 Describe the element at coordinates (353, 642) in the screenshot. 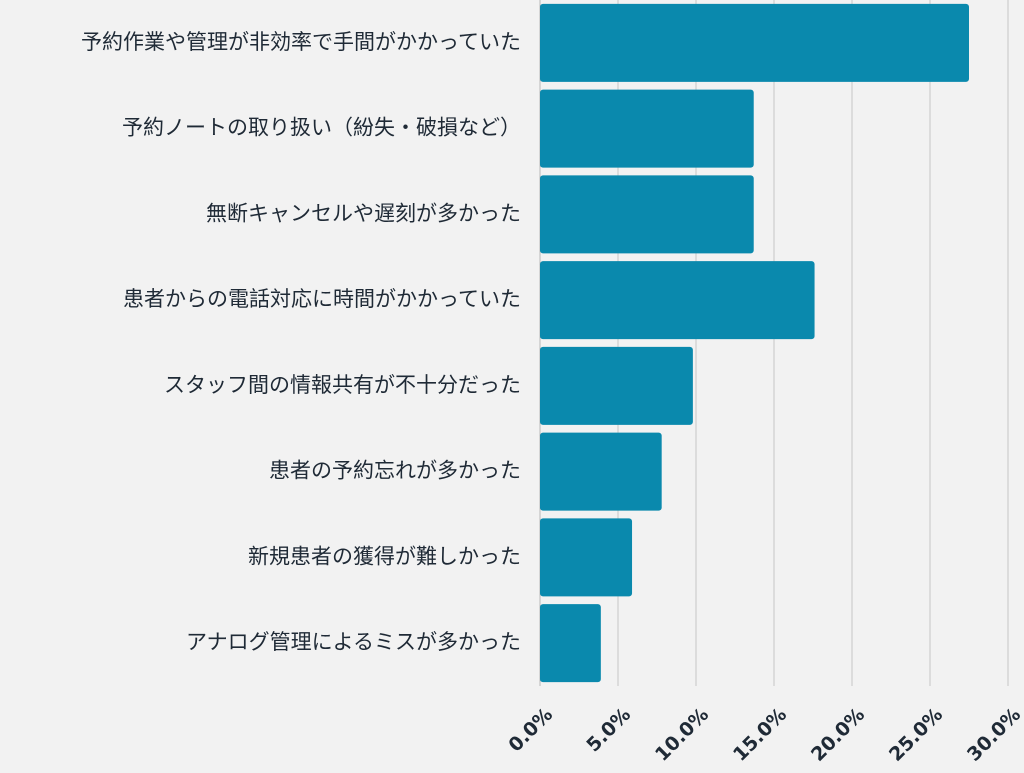

I see `category-label-7: アナログ管理によるミスが多かった` at that location.